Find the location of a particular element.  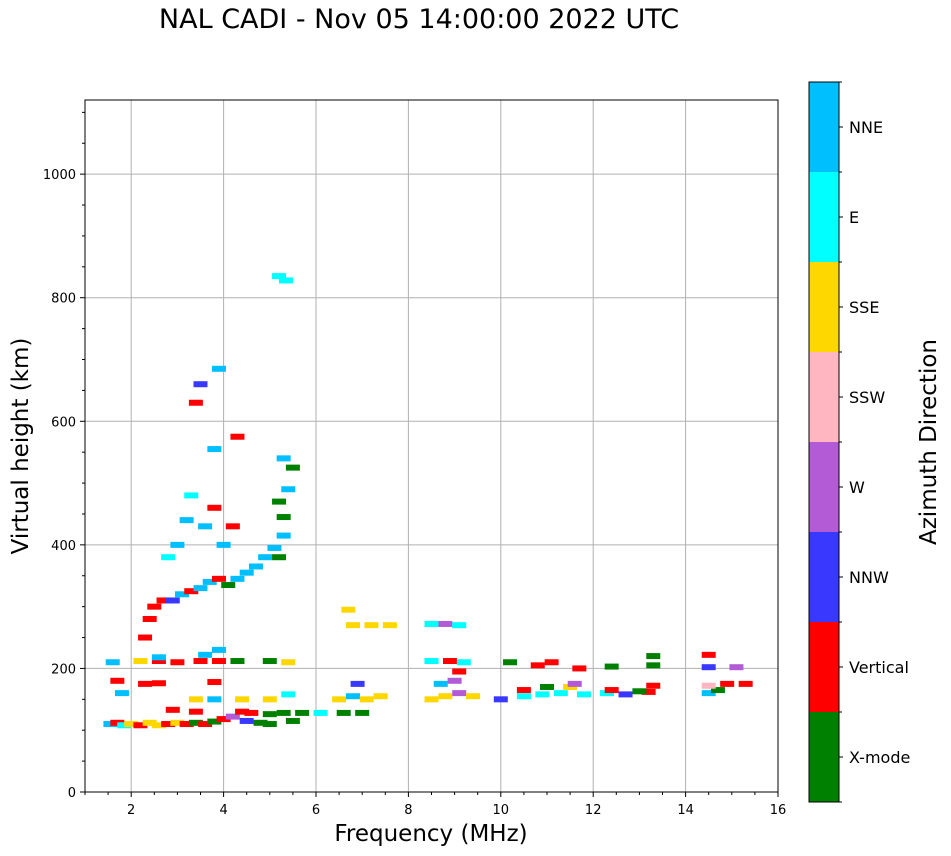

colorbar-tick-label: Vertical is located at coordinates (879, 667).